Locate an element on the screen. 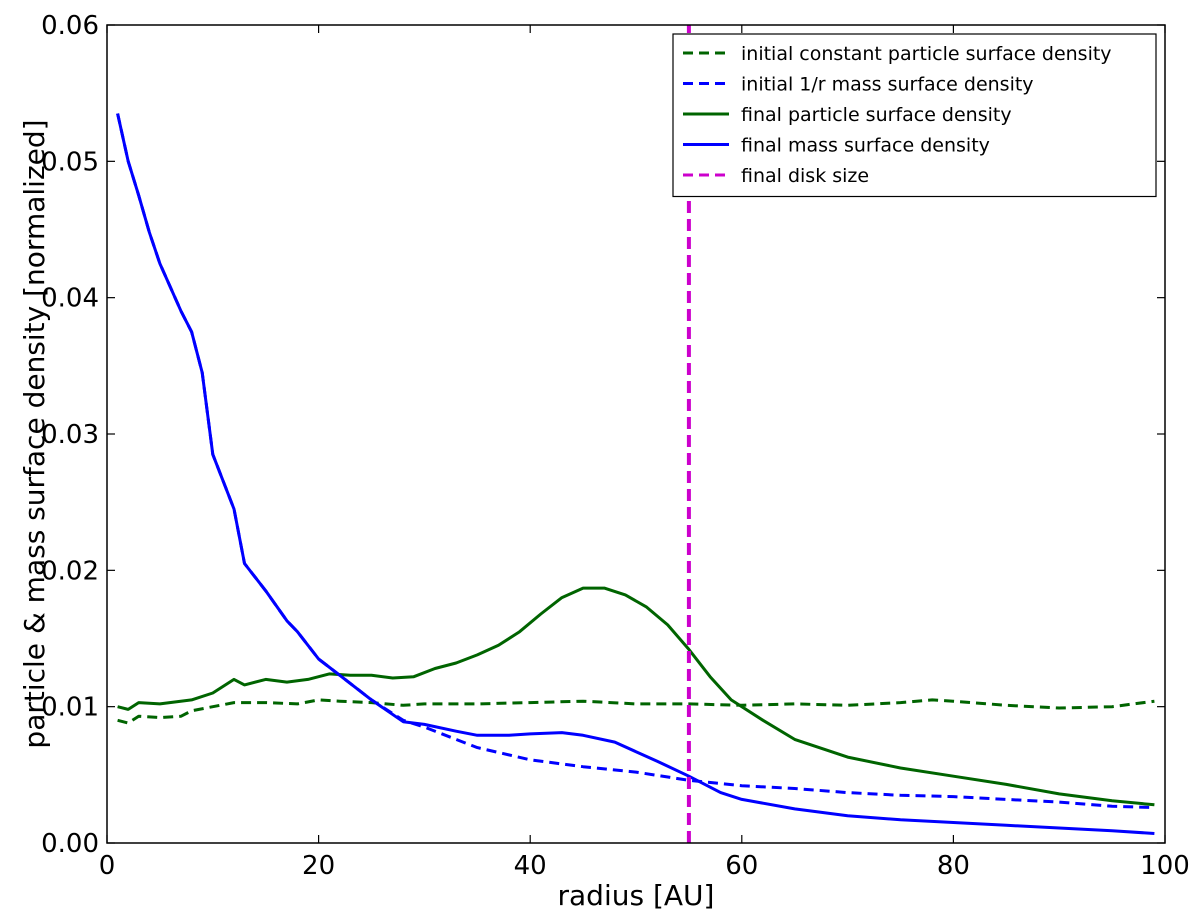 The width and height of the screenshot is (1200, 920). y-tick-label: 0.01 is located at coordinates (70, 708).